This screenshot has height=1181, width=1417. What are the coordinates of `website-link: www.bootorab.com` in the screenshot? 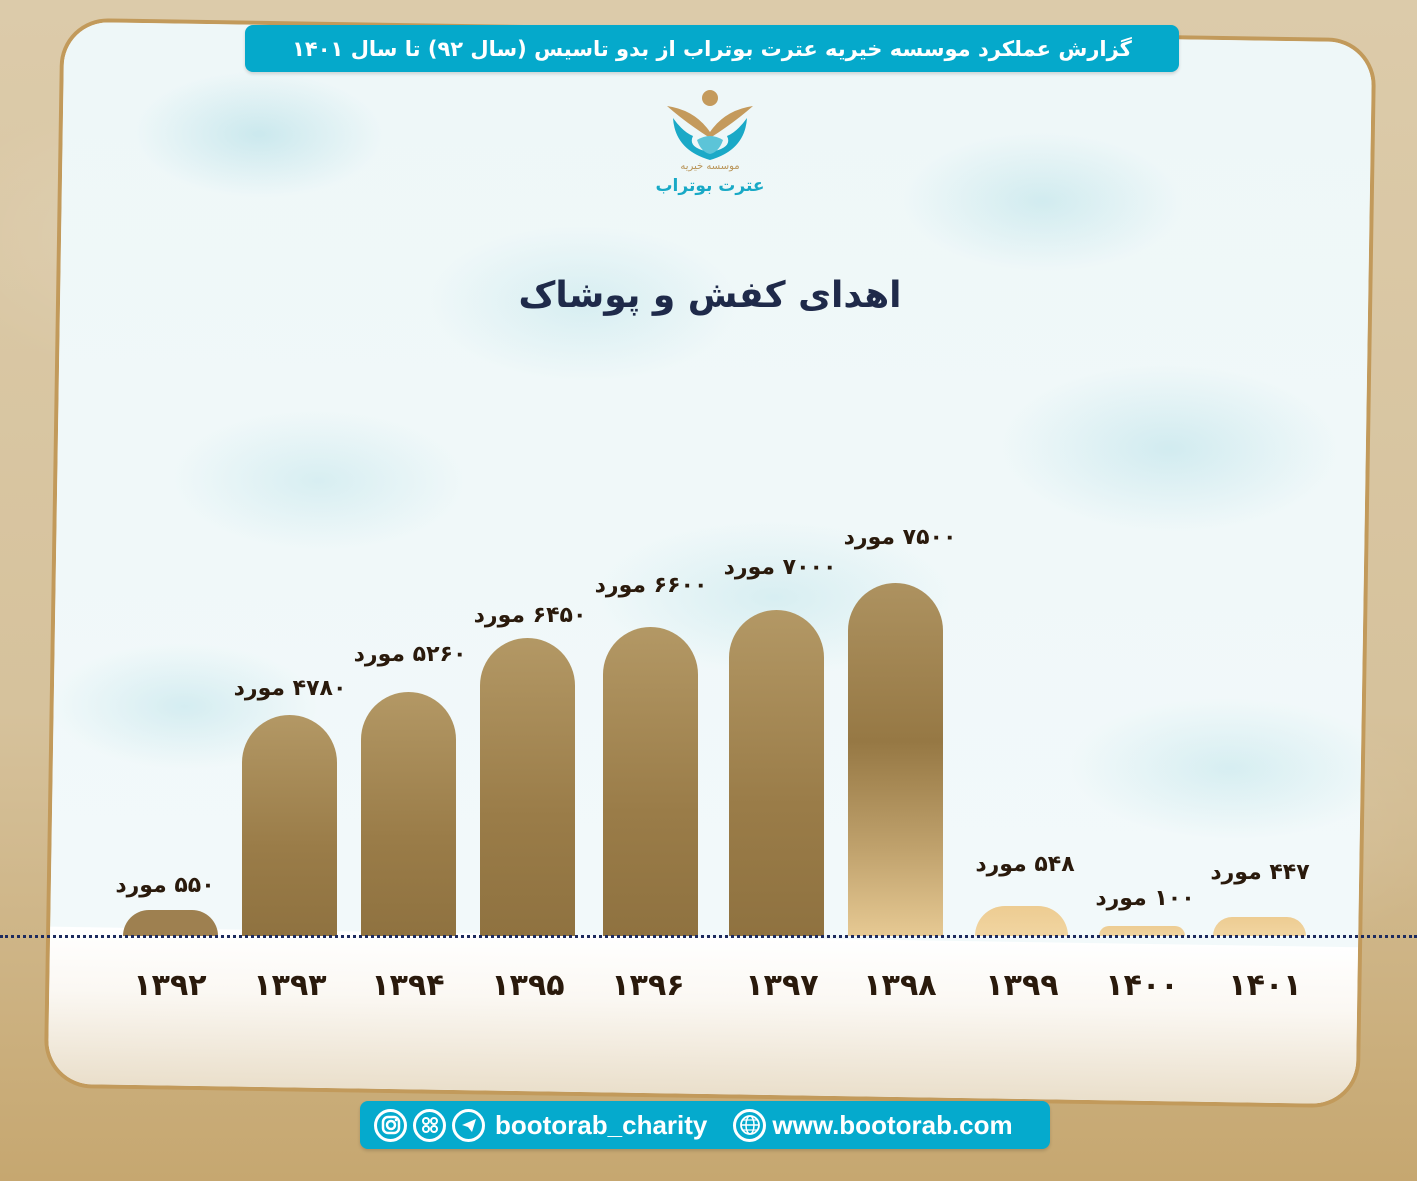 It's located at (892, 1124).